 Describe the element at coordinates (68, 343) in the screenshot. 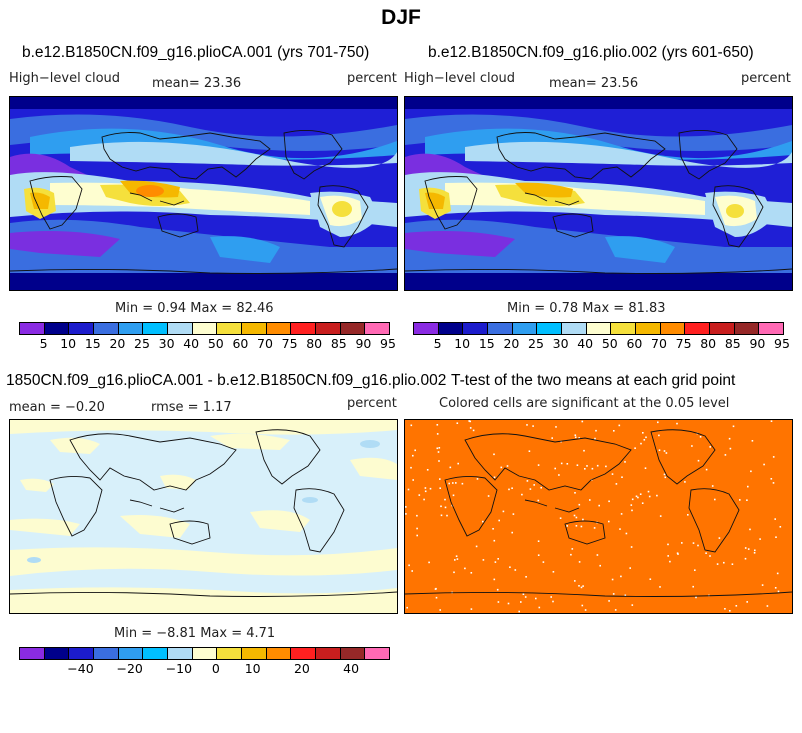

I see `colorbar-tick-label: 10` at that location.